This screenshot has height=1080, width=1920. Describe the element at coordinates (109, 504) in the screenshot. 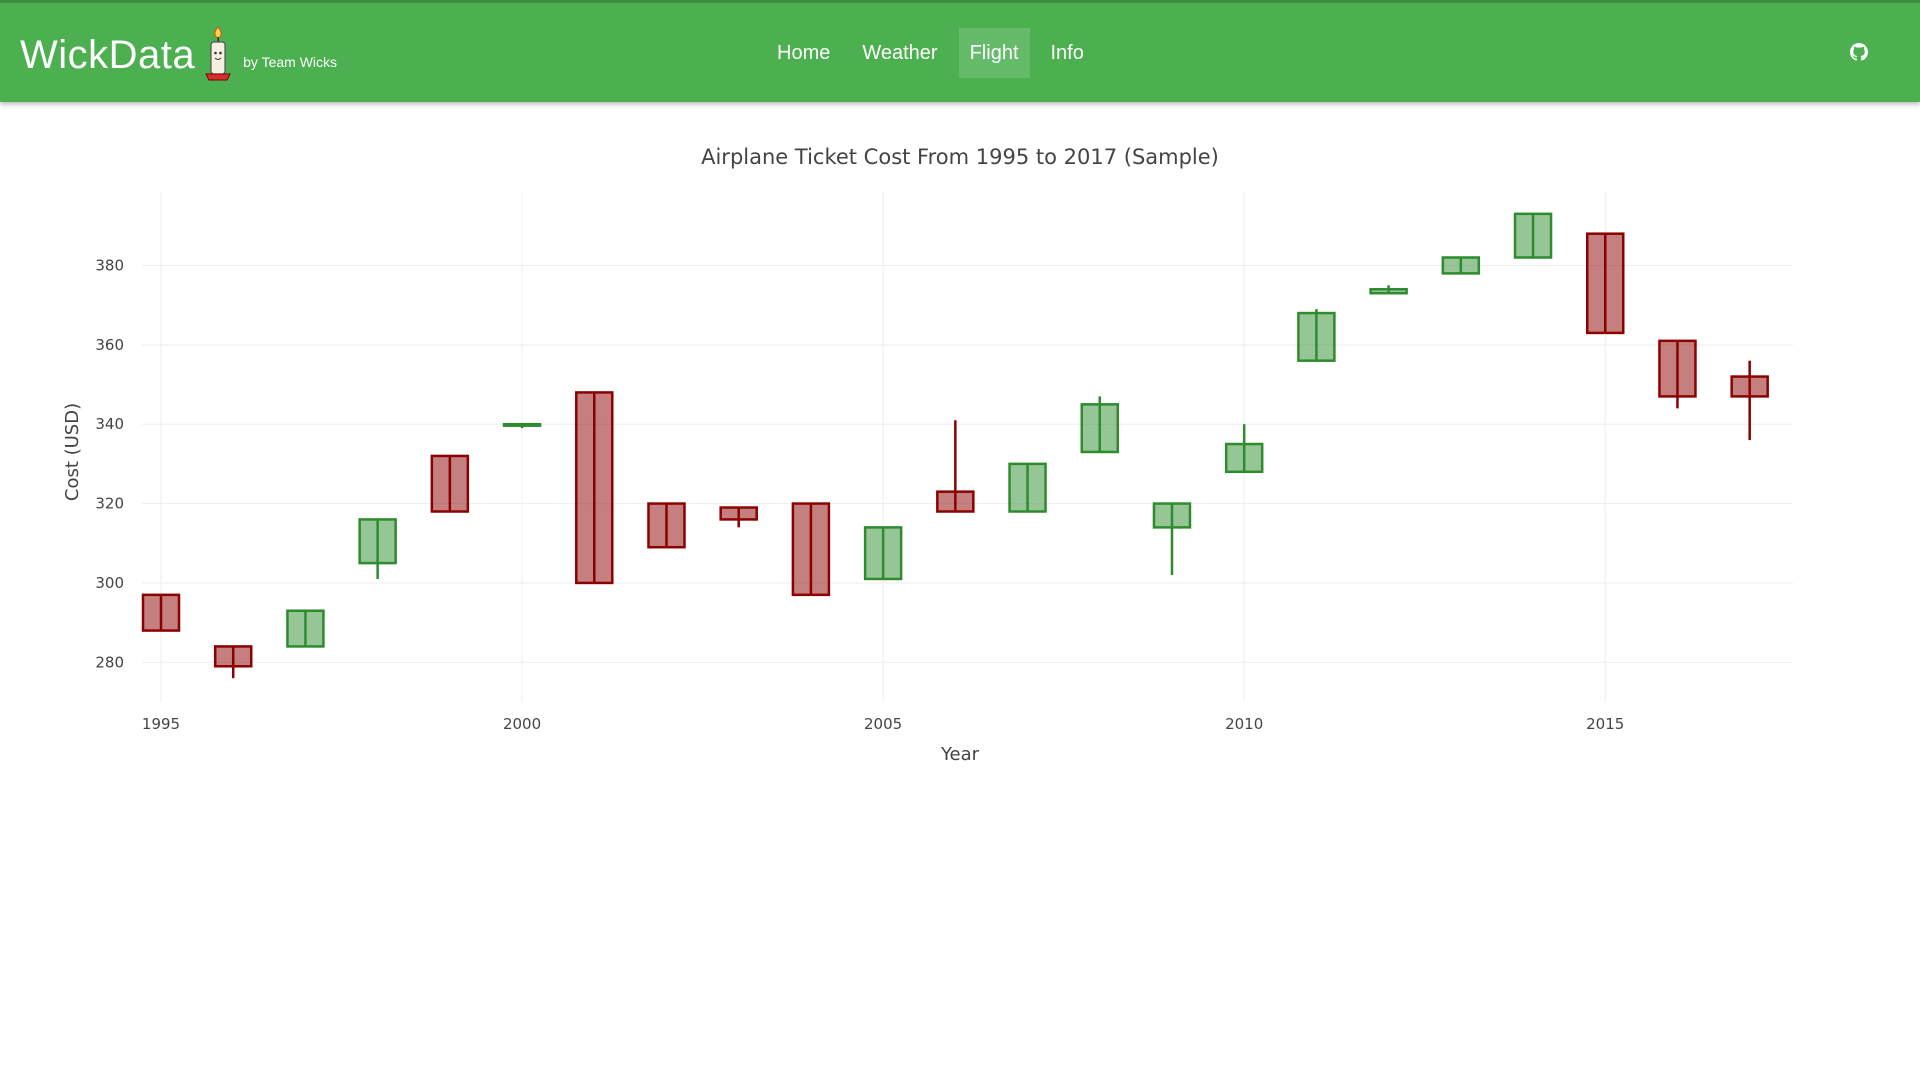

I see `y-tick-label: 320` at that location.